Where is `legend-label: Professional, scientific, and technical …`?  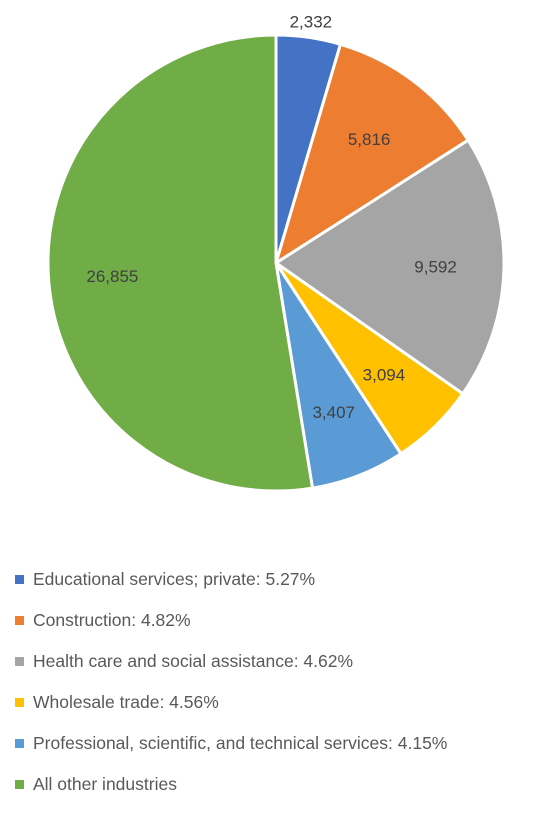 legend-label: Professional, scientific, and technical … is located at coordinates (240, 742).